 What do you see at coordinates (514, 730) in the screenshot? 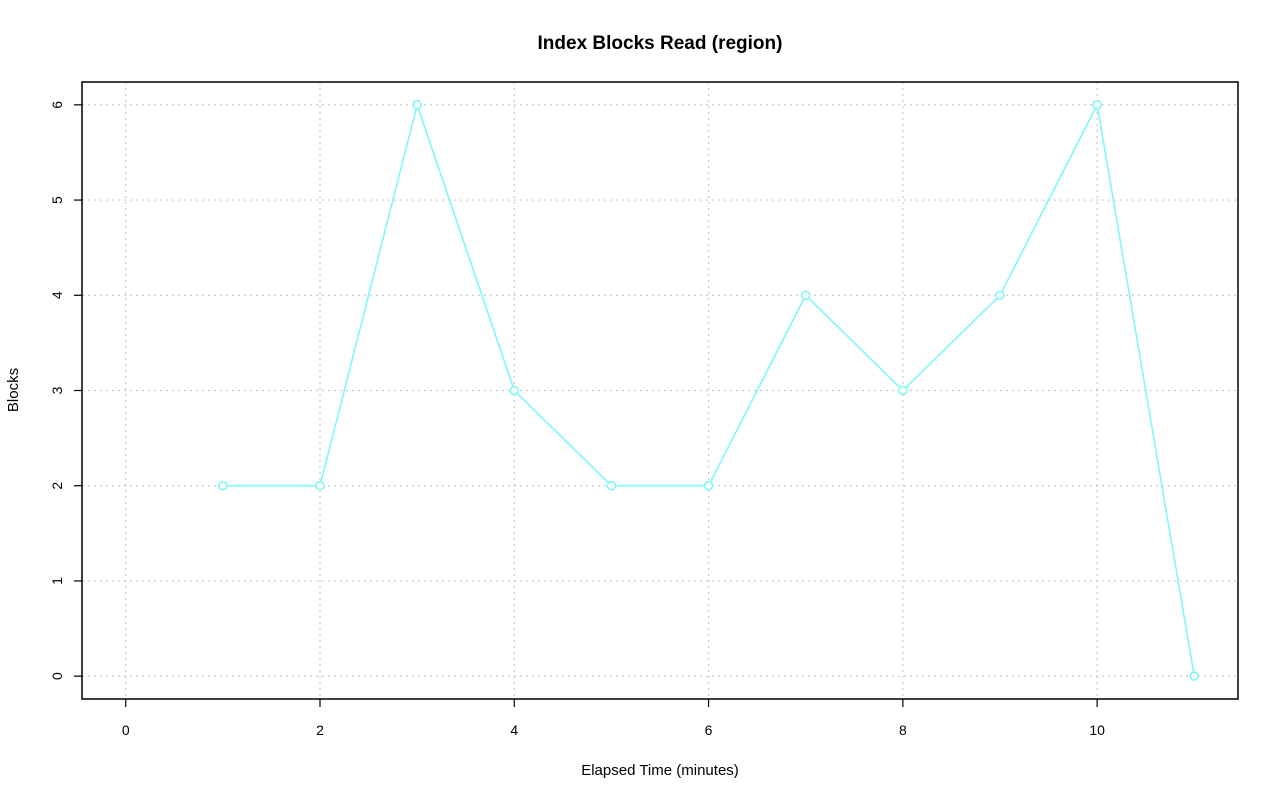
I see `x-tick-label: 4` at bounding box center [514, 730].